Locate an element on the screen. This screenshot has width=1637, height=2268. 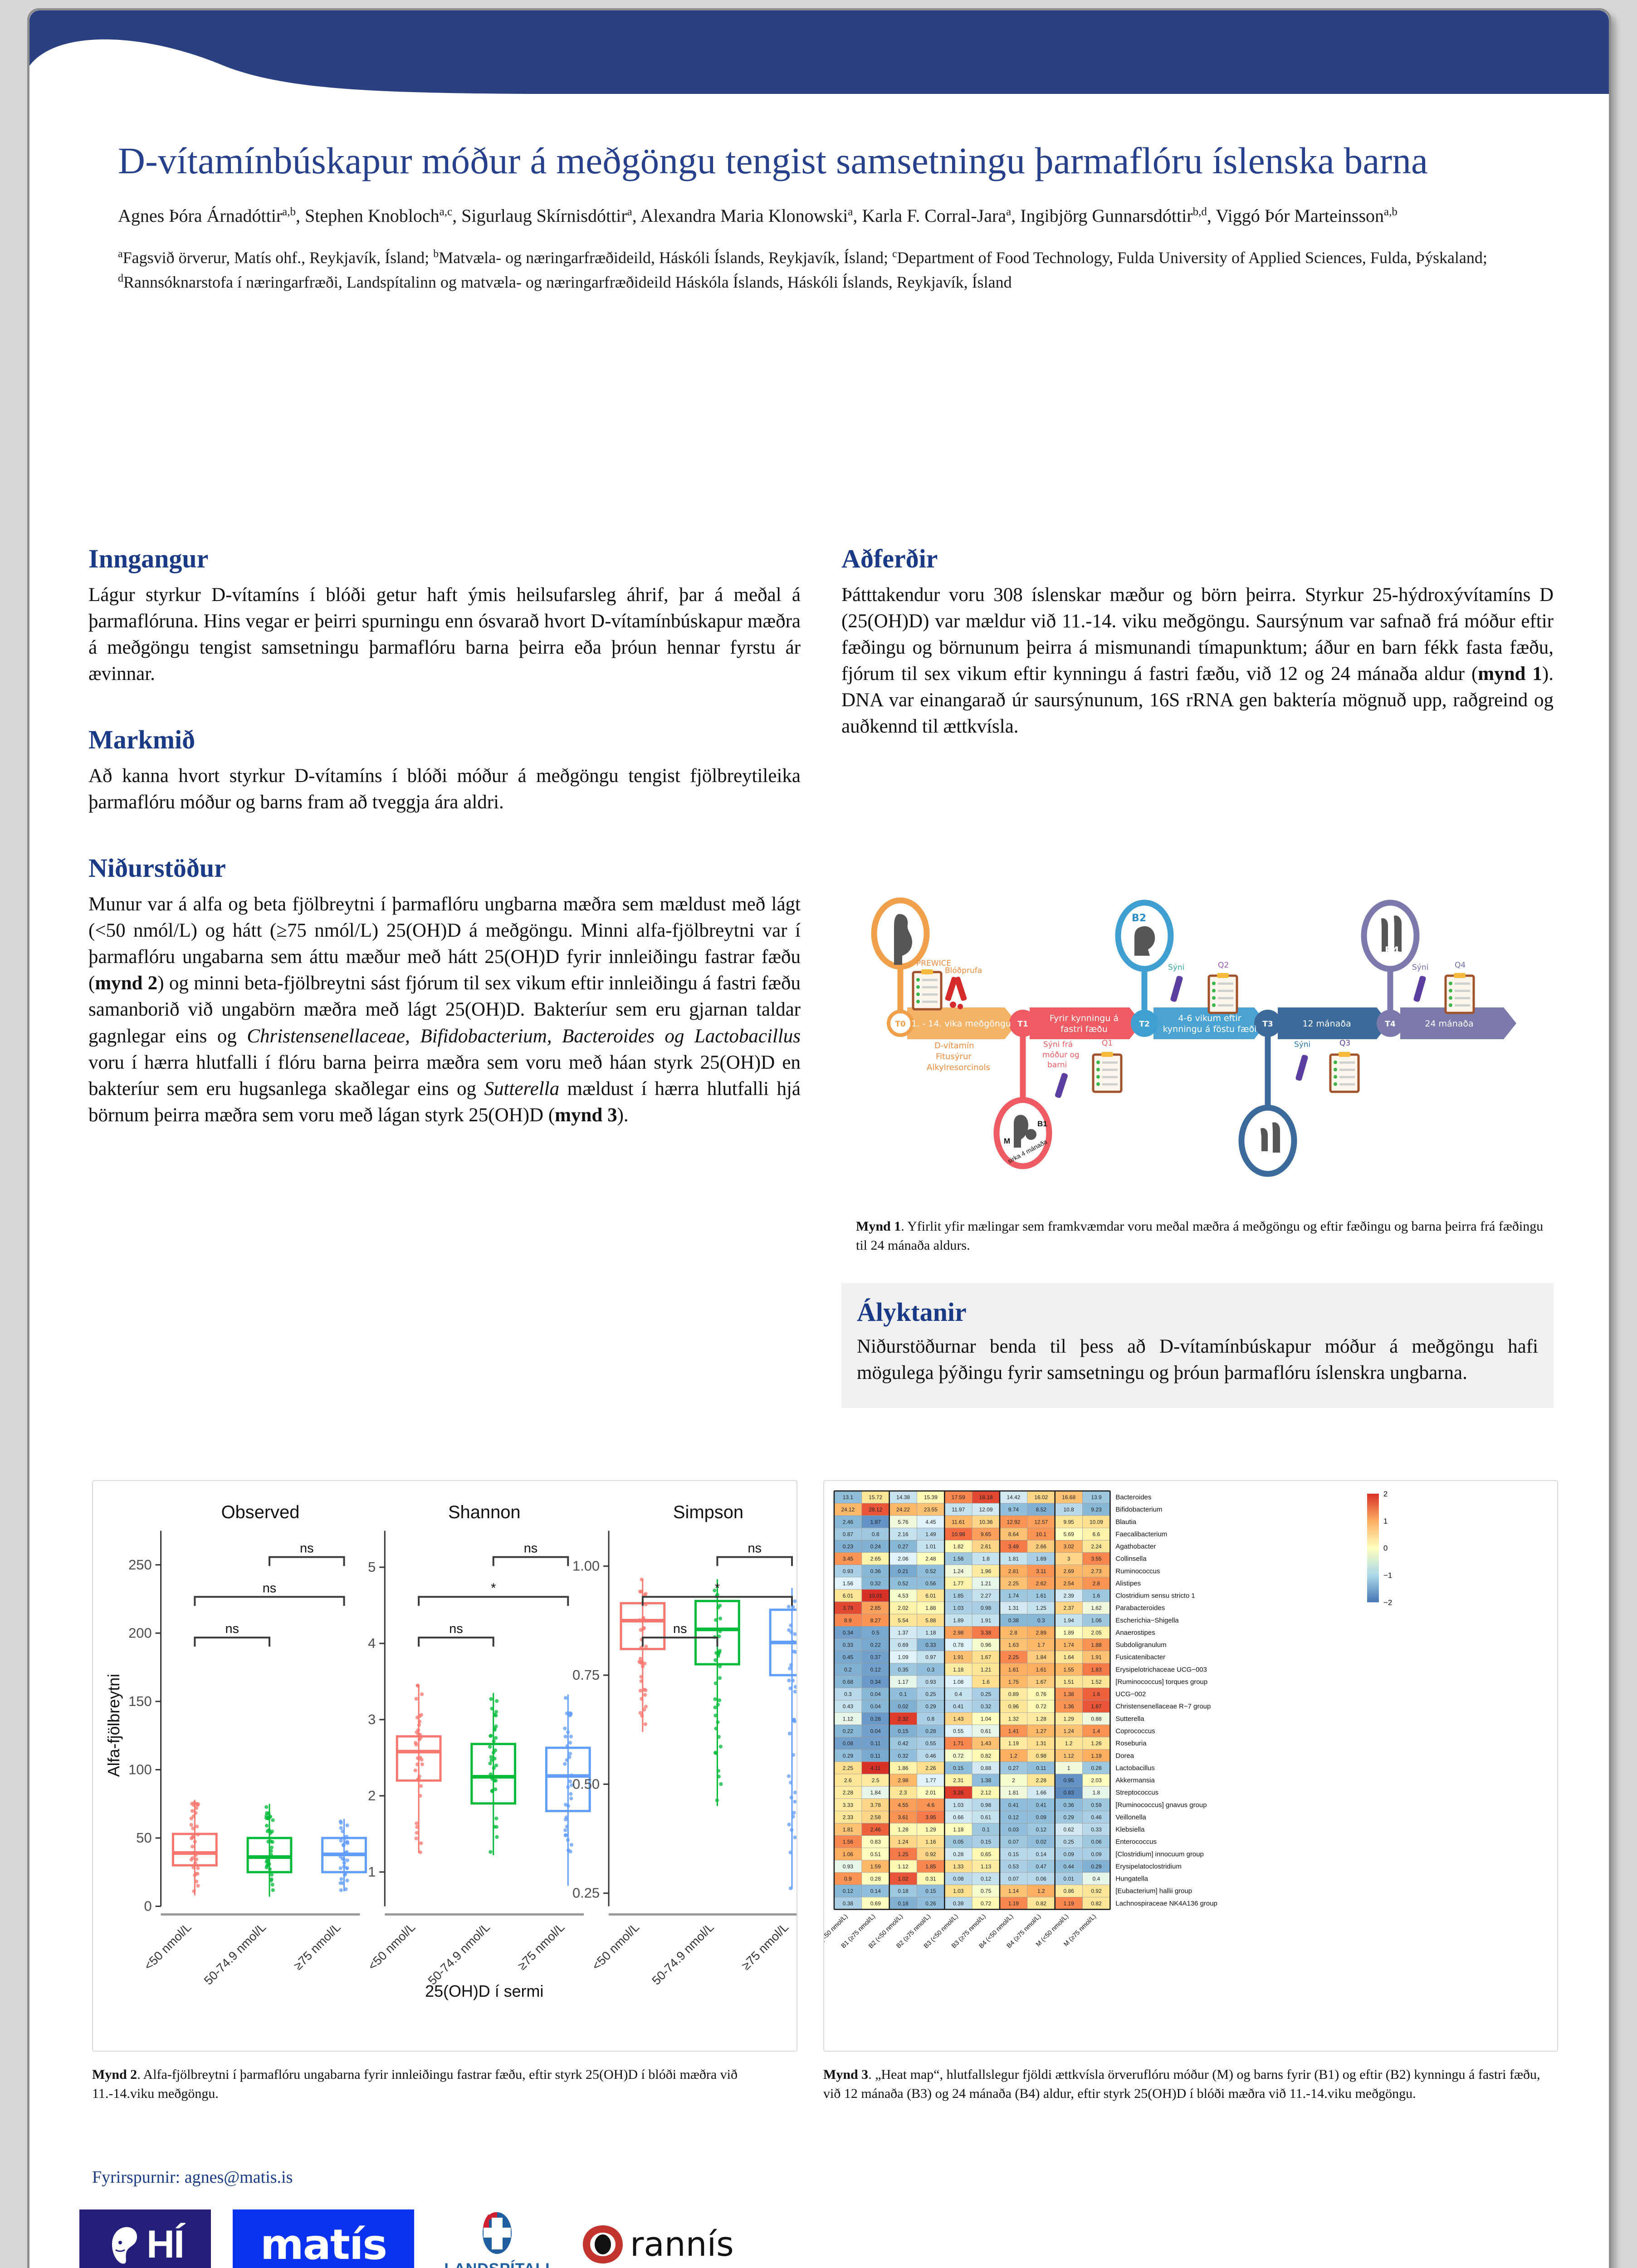
heatmap-cell-value: 3.33 is located at coordinates (848, 1805).